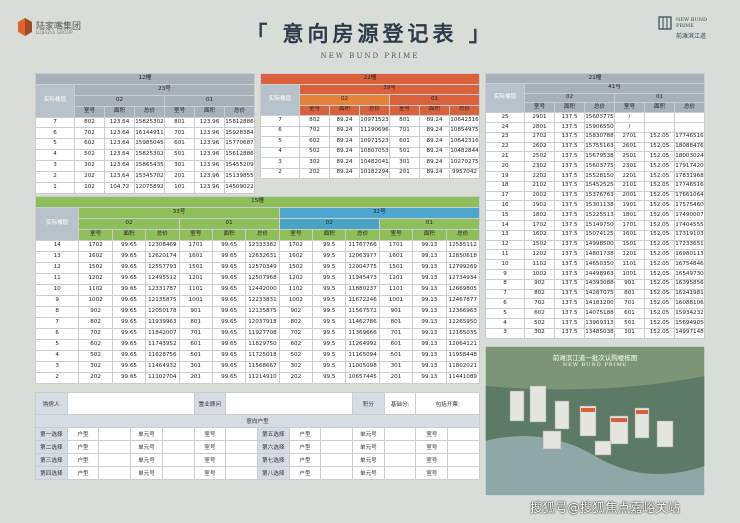  Describe the element at coordinates (689, 245) in the screenshot. I see `cell: 17233651` at that location.